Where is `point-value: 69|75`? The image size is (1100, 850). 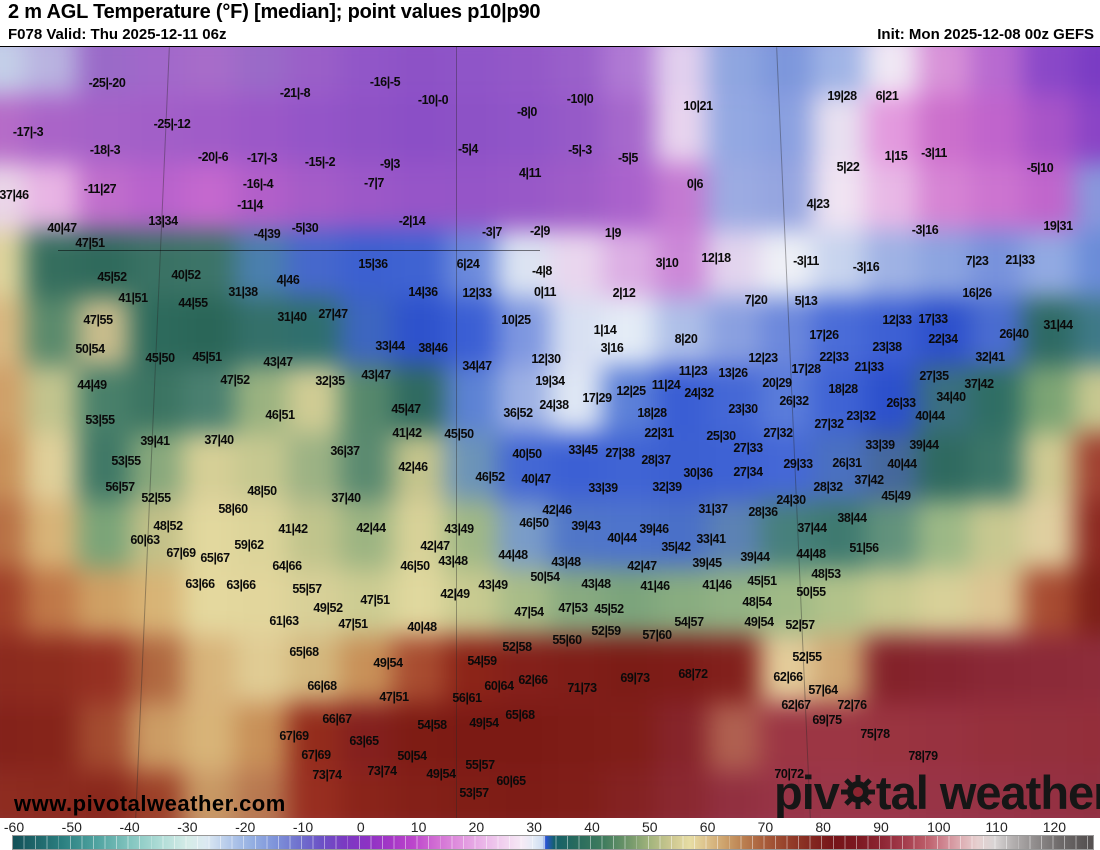 point-value: 69|75 is located at coordinates (827, 720).